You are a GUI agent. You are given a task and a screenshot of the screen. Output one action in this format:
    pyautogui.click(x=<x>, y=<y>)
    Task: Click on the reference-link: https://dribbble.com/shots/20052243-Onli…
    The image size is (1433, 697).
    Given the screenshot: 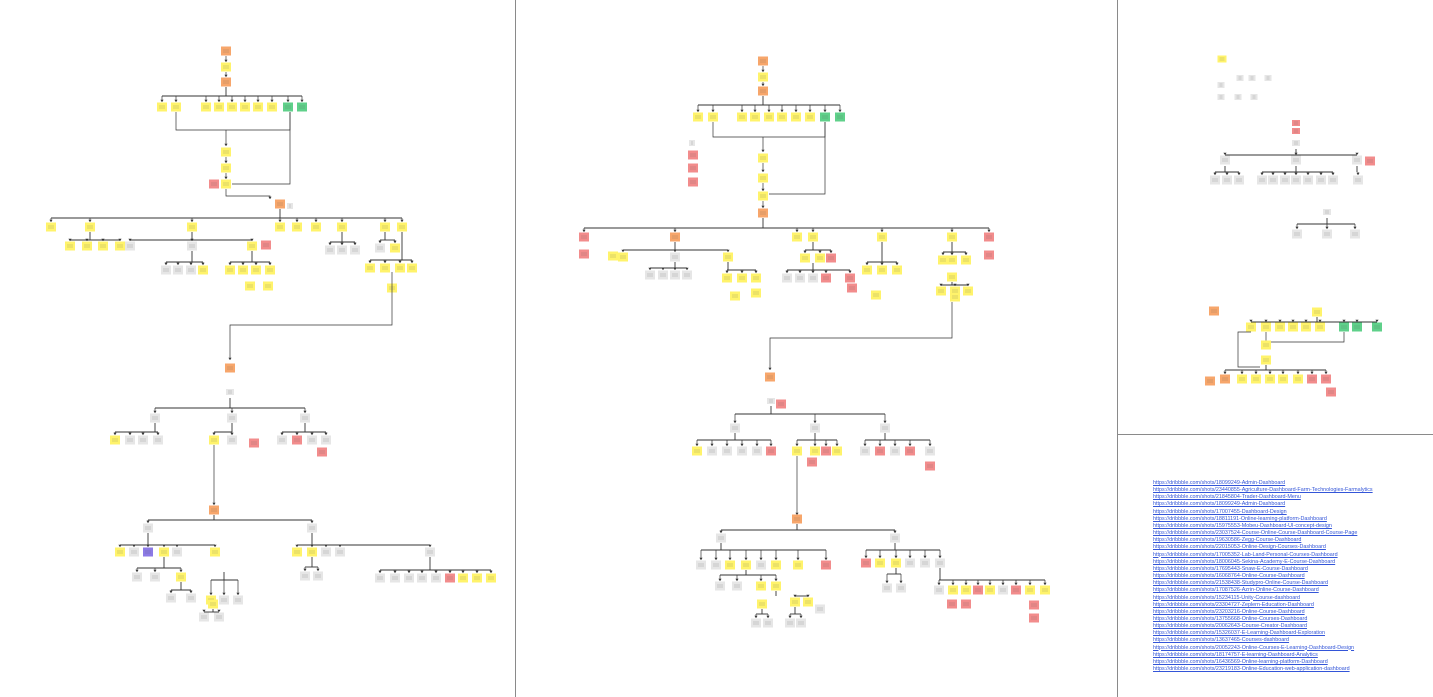 What is the action you would take?
    pyautogui.click(x=1254, y=647)
    